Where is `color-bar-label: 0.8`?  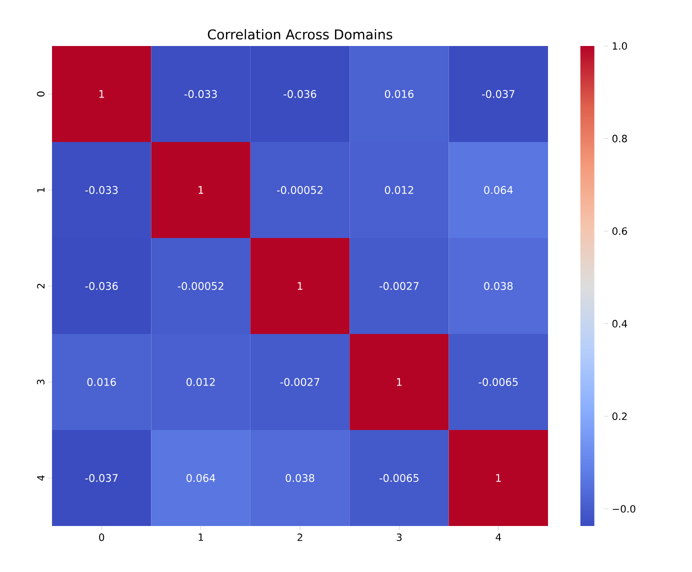
color-bar-label: 0.8 is located at coordinates (619, 138).